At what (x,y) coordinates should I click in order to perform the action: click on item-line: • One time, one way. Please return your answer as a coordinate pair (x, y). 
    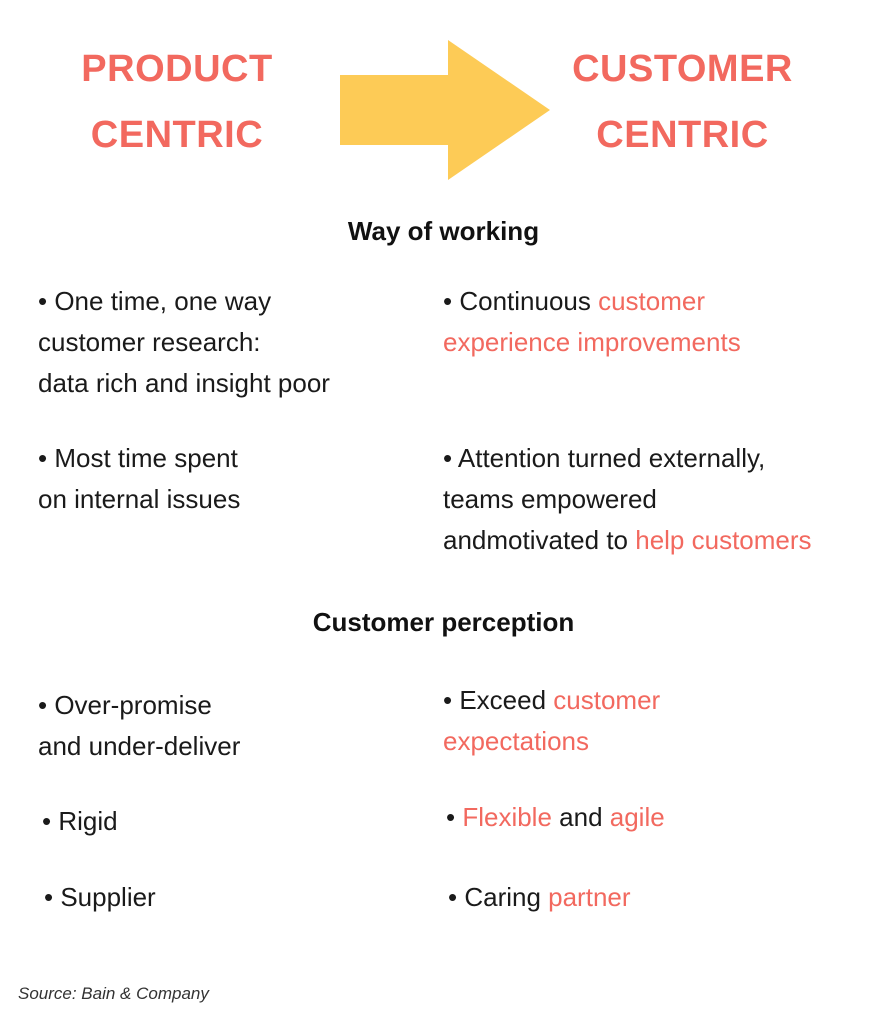
    Looking at the image, I should click on (155, 301).